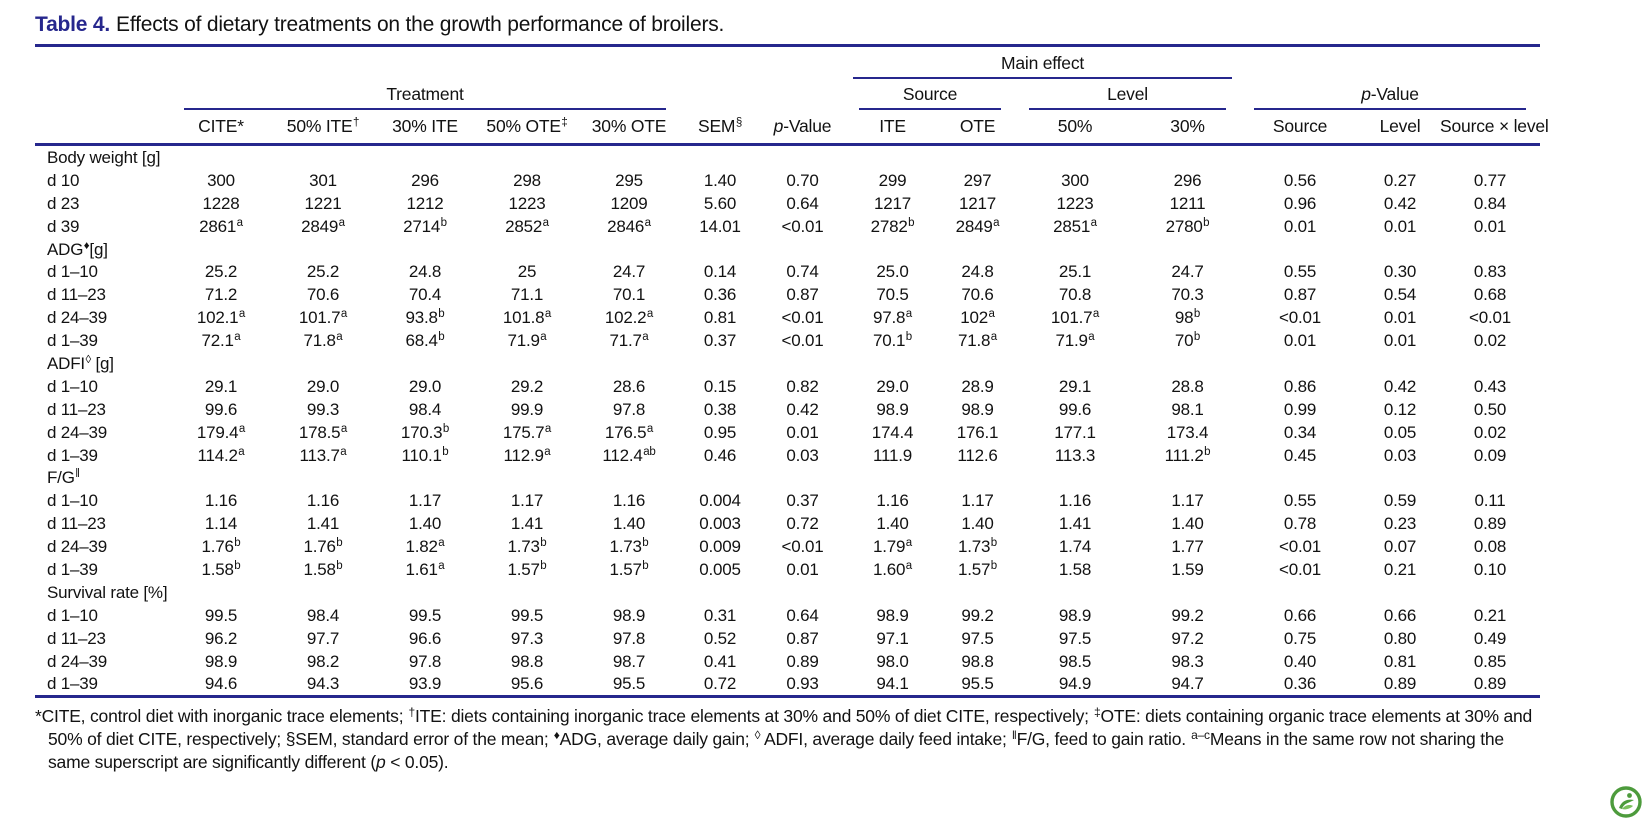 The height and width of the screenshot is (832, 1650). What do you see at coordinates (892, 432) in the screenshot?
I see `table-cell: 174.4` at bounding box center [892, 432].